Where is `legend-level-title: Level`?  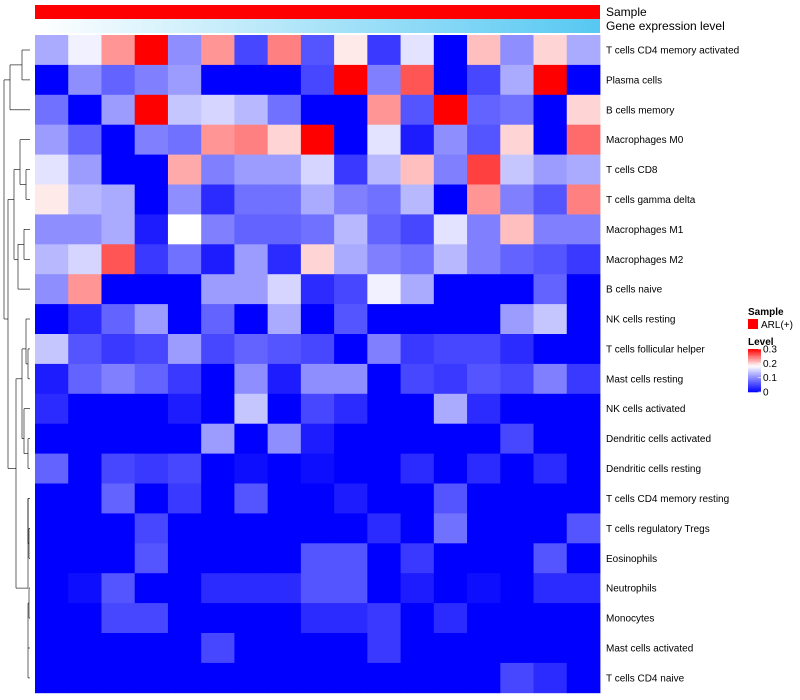 legend-level-title: Level is located at coordinates (761, 342).